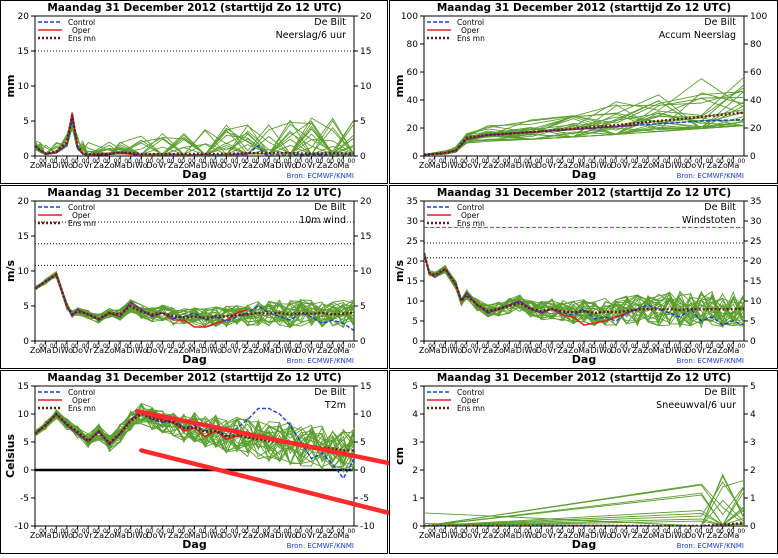 The height and width of the screenshot is (558, 778). I want to click on y2-tick-label: 4, so click(753, 415).